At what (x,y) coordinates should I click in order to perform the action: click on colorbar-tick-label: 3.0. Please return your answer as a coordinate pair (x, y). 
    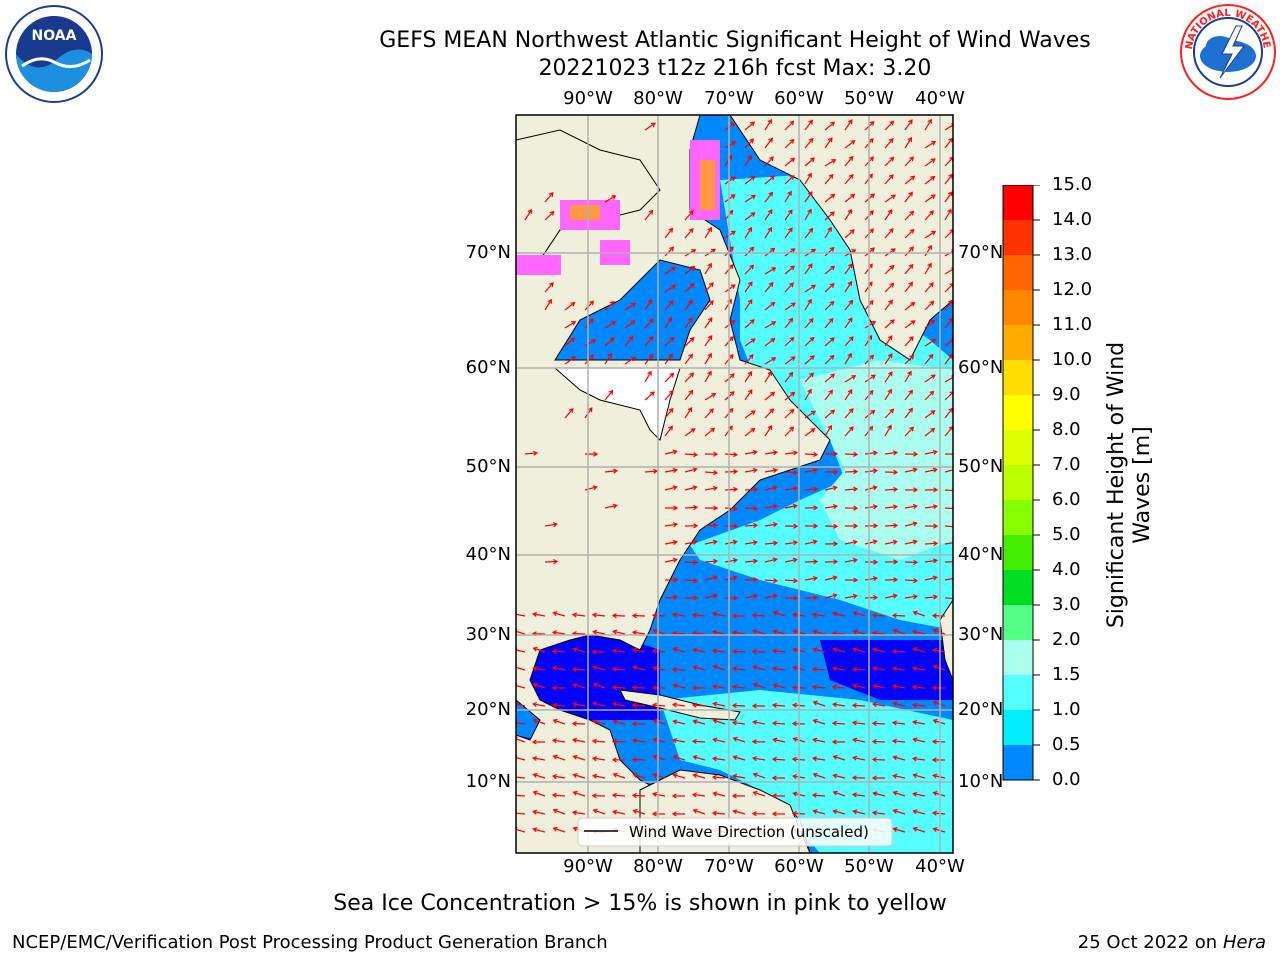
    Looking at the image, I should click on (1066, 604).